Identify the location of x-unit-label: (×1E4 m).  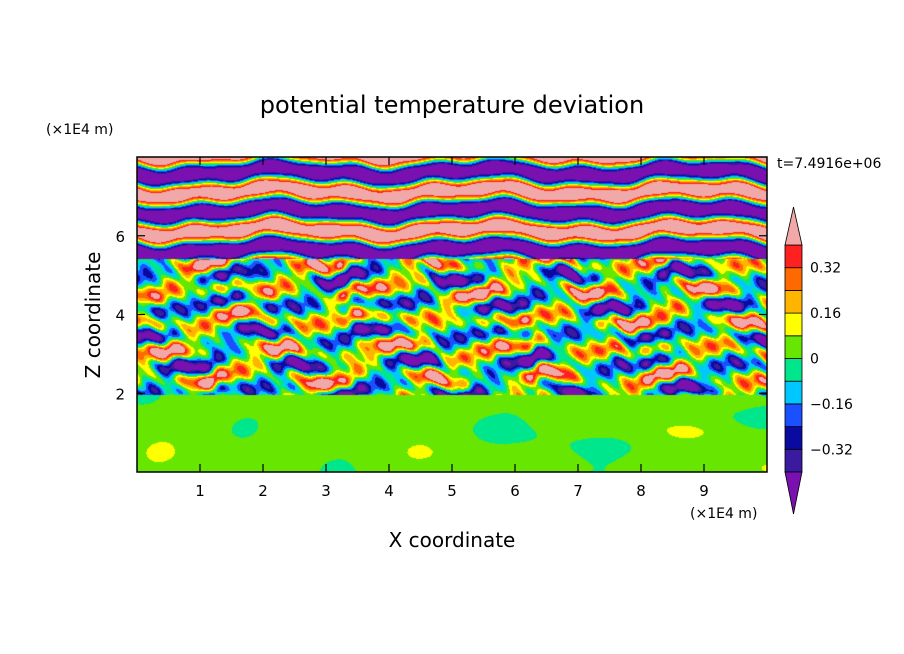
(723, 514).